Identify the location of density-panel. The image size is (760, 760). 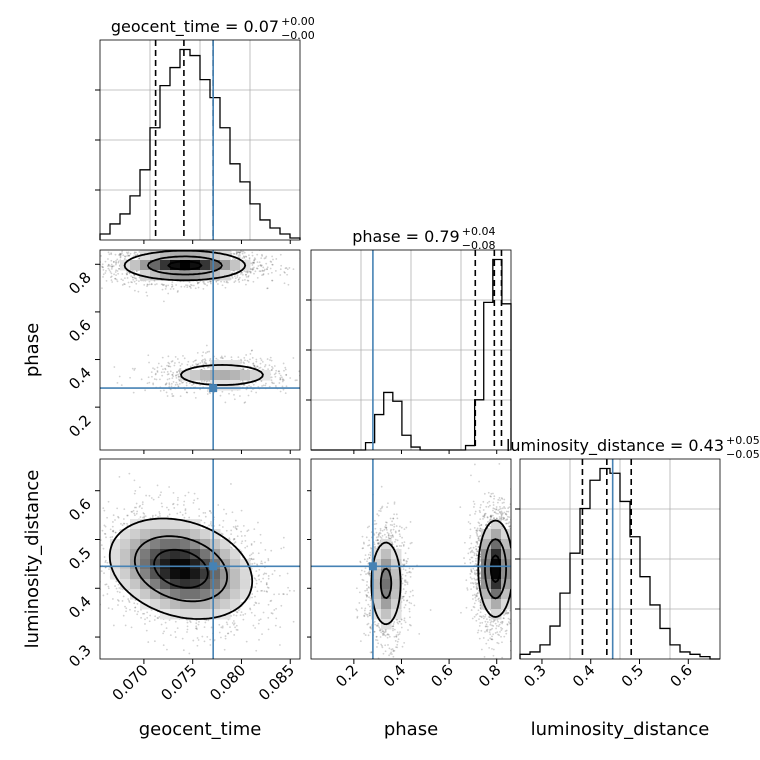
(211, 324).